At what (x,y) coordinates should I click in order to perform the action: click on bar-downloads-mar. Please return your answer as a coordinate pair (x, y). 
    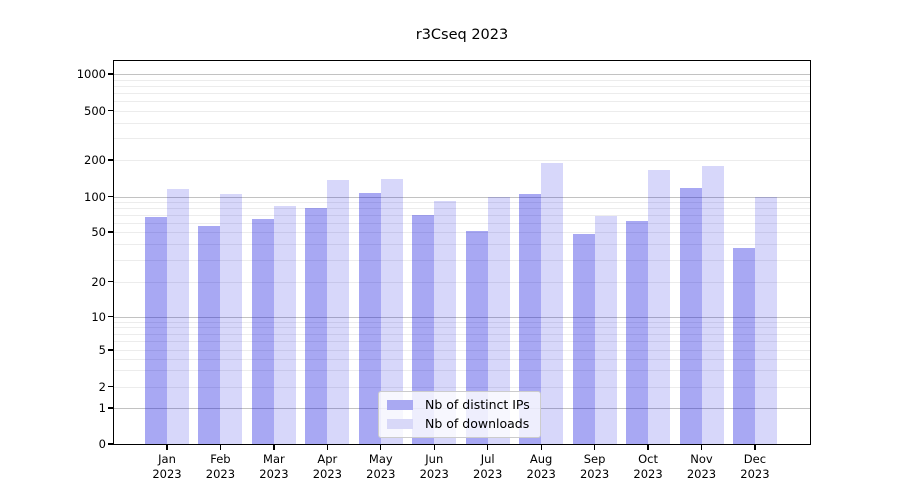
    Looking at the image, I should click on (284, 325).